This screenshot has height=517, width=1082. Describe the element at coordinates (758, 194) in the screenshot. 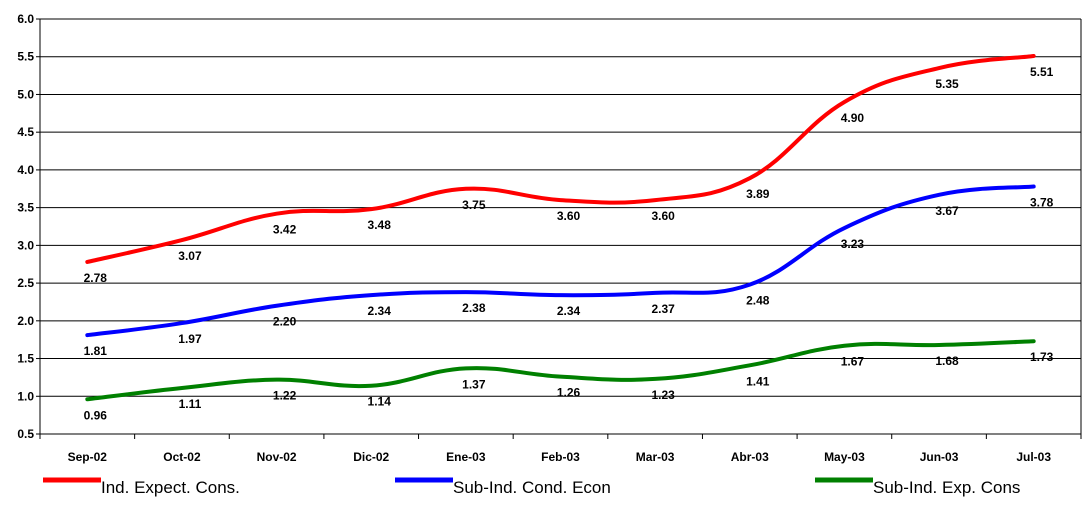

I see `data-label: 3.89` at that location.